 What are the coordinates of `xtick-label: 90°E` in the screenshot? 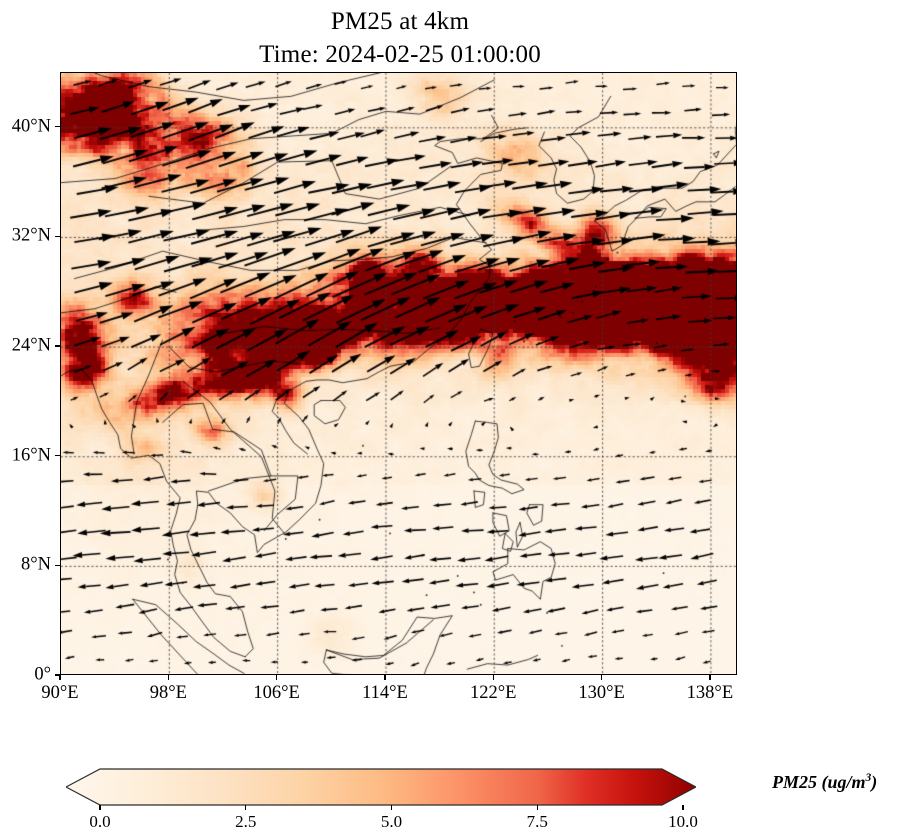 It's located at (60, 693).